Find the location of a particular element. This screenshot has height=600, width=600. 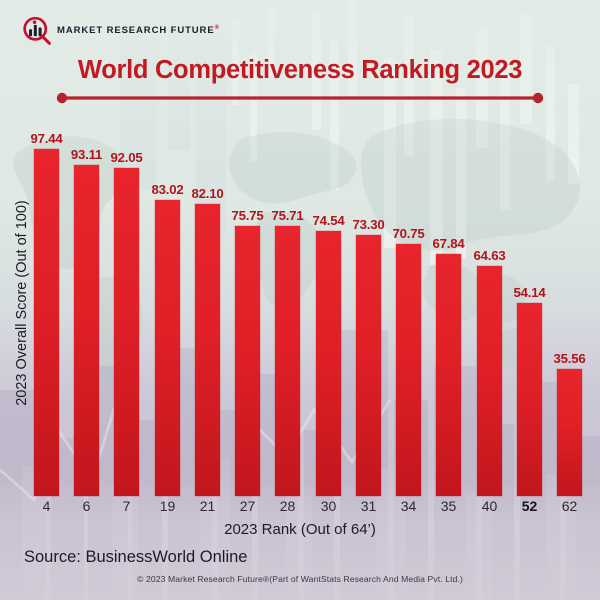

bar-column: 83.02 is located at coordinates (168, 307).